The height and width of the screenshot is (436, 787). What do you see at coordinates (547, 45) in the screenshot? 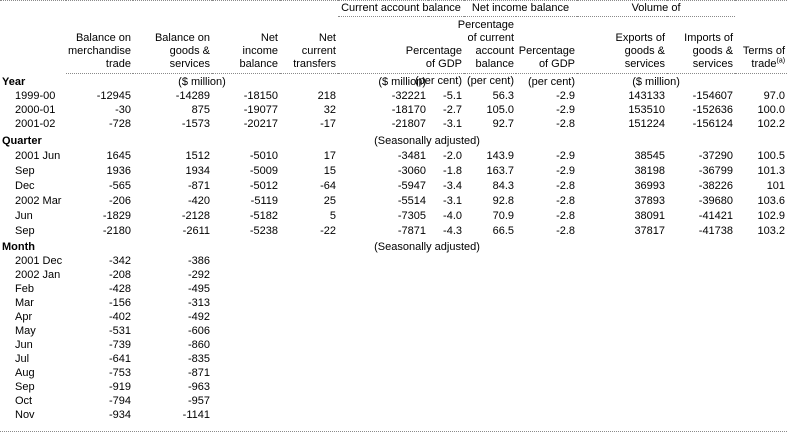
I see `col-header-nib-pct-gdp: Percentage of GDP` at bounding box center [547, 45].